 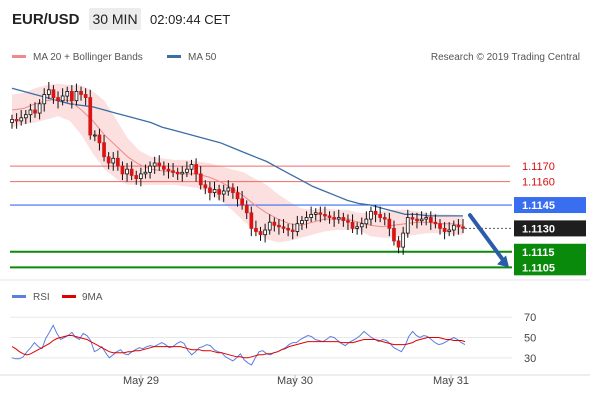 What do you see at coordinates (46, 19) in the screenshot?
I see `symbol-label: EUR/USD` at bounding box center [46, 19].